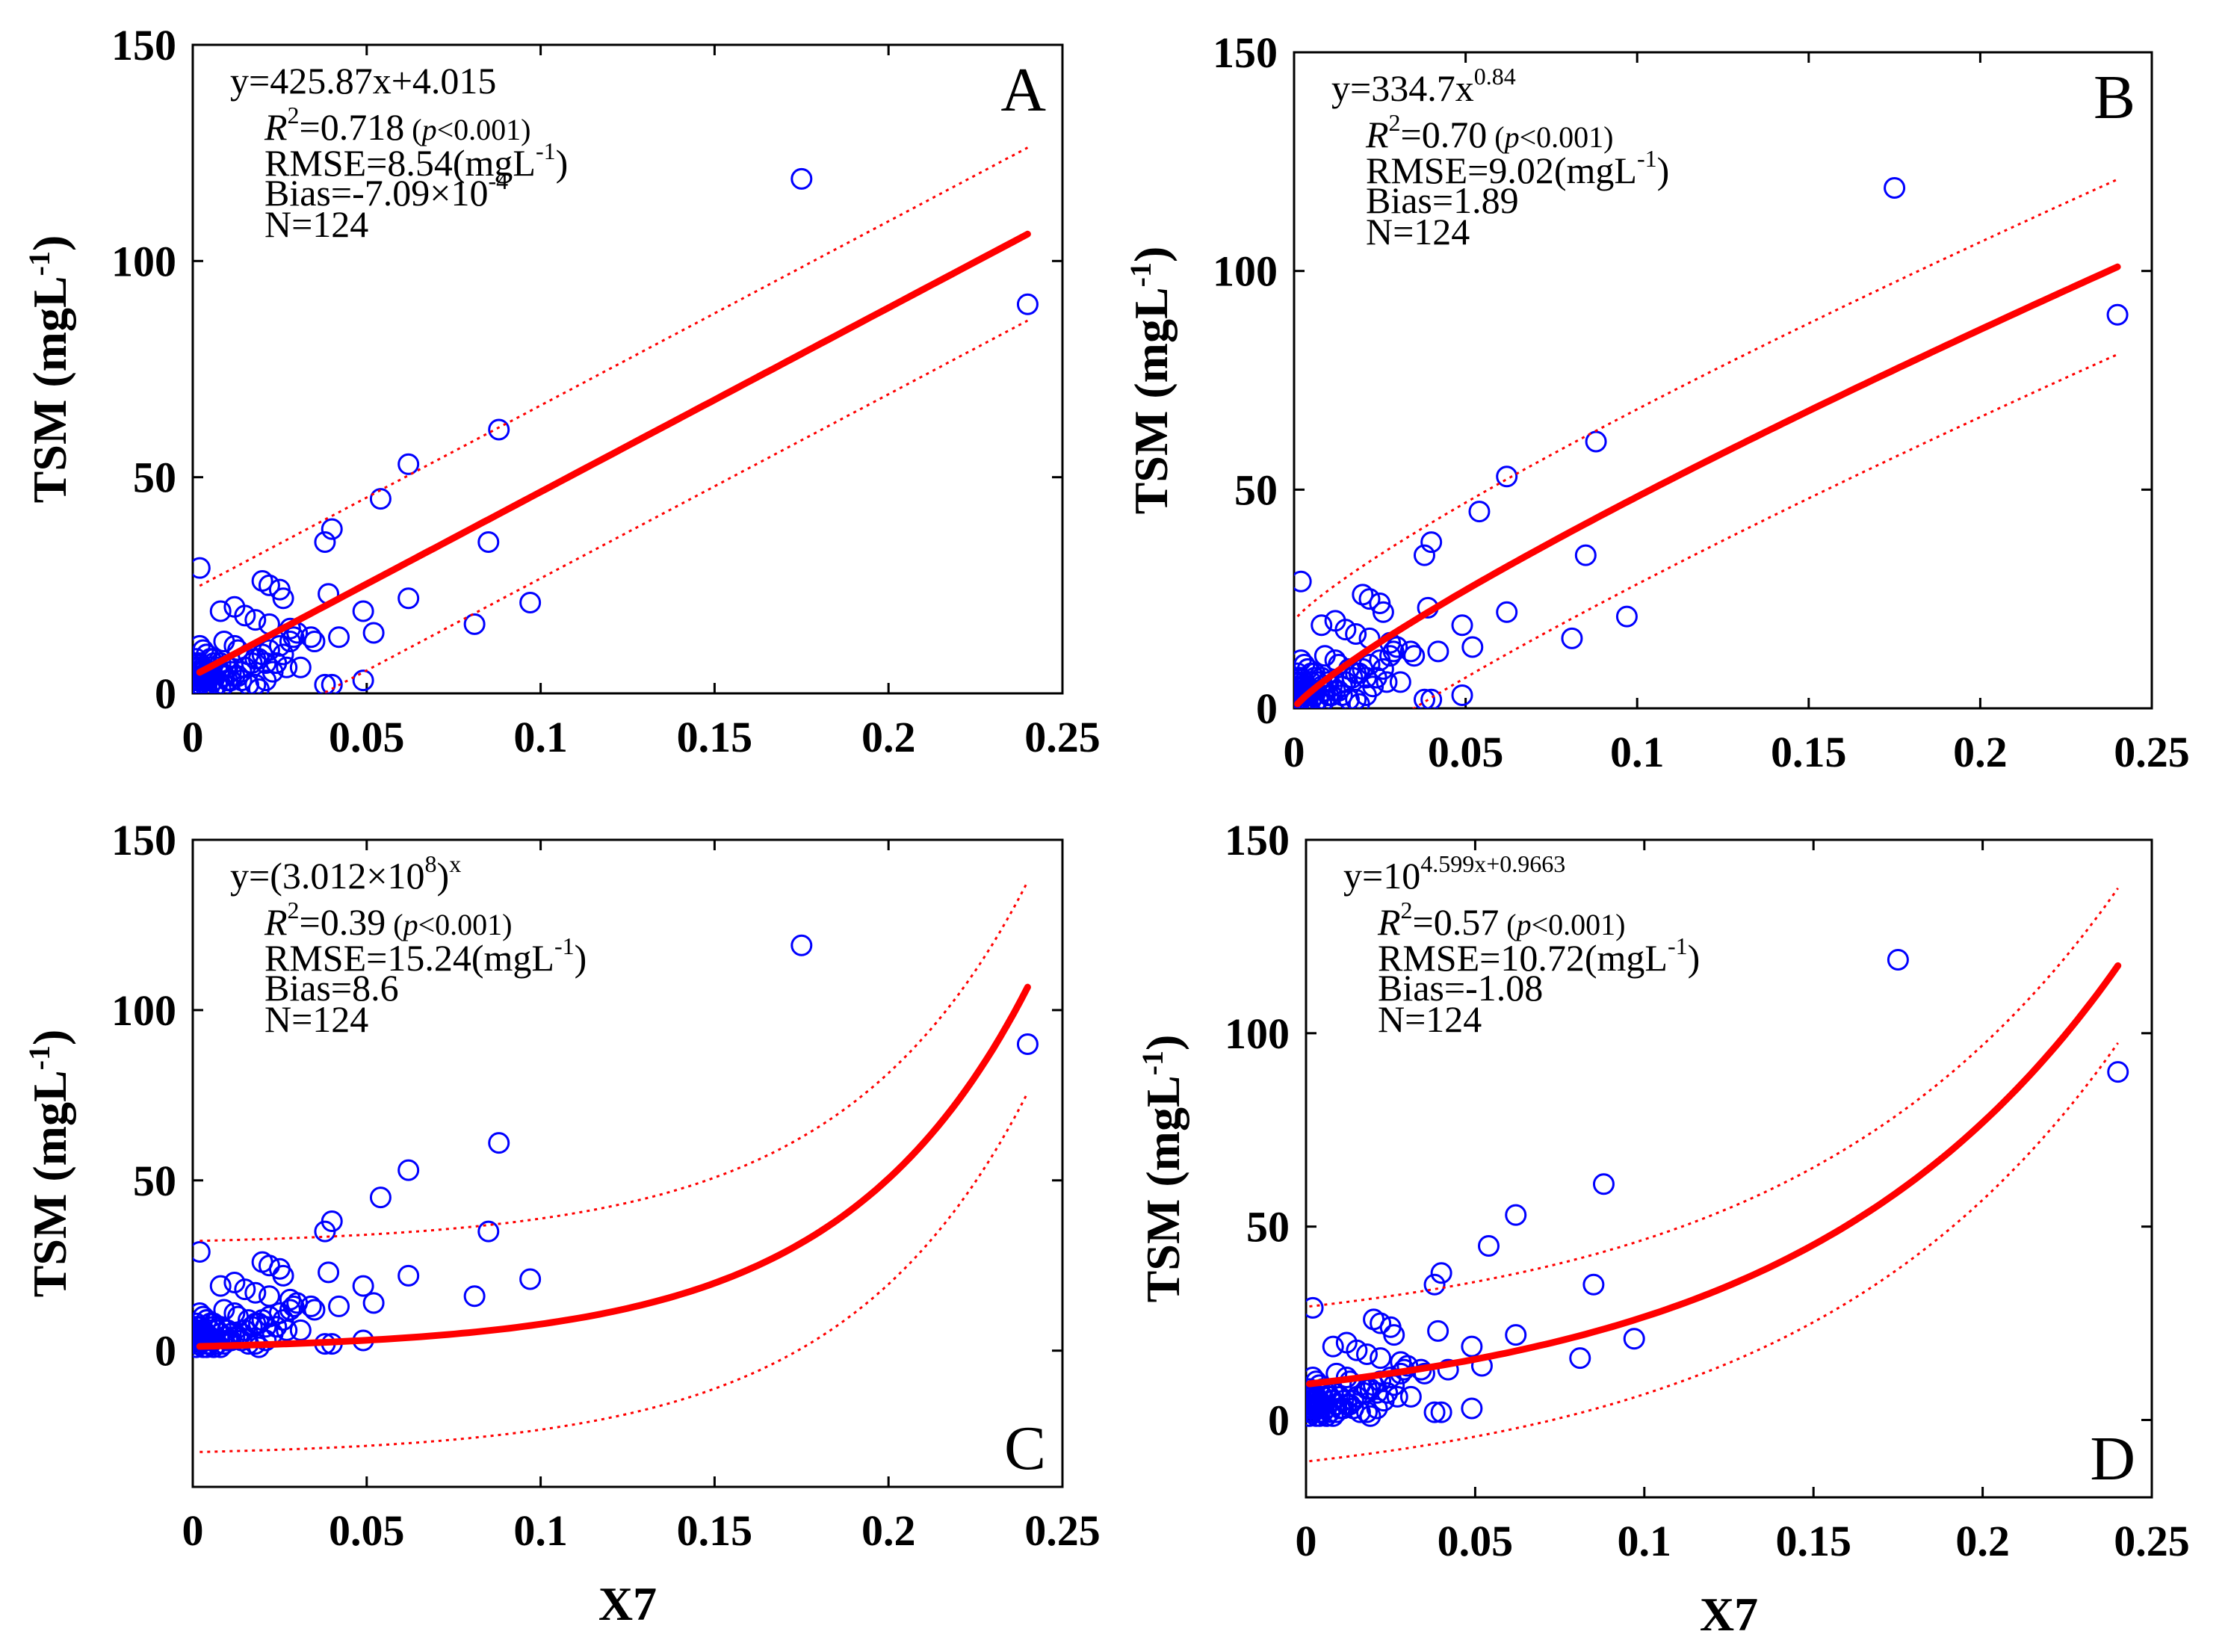 Image resolution: width=2231 pixels, height=1652 pixels. I want to click on y-tick-label: 0, so click(165, 1351).